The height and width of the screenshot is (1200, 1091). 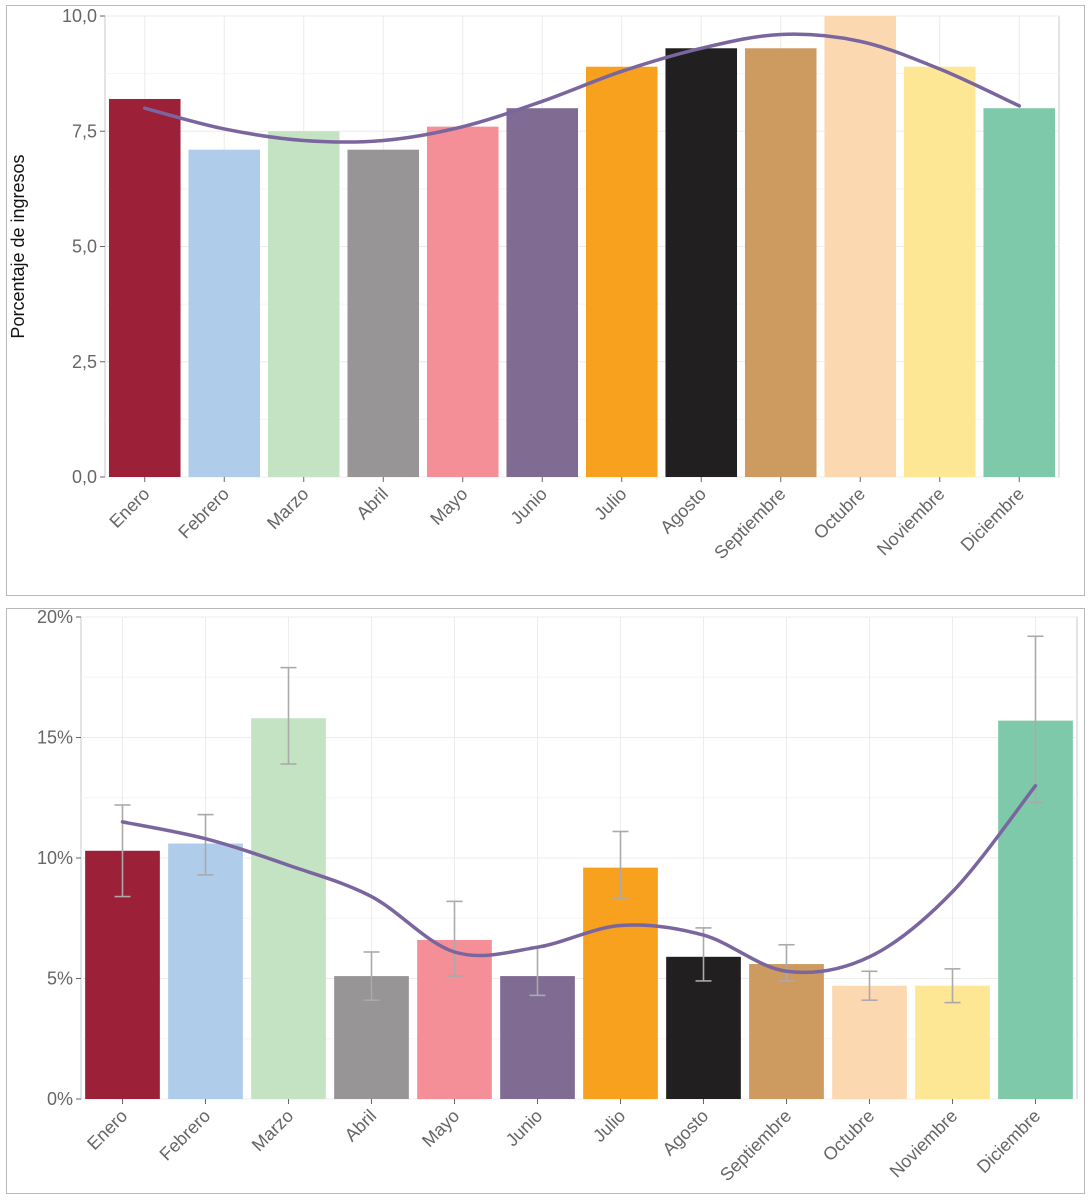 What do you see at coordinates (1019, 292) in the screenshot?
I see `top-bar-diciembre` at bounding box center [1019, 292].